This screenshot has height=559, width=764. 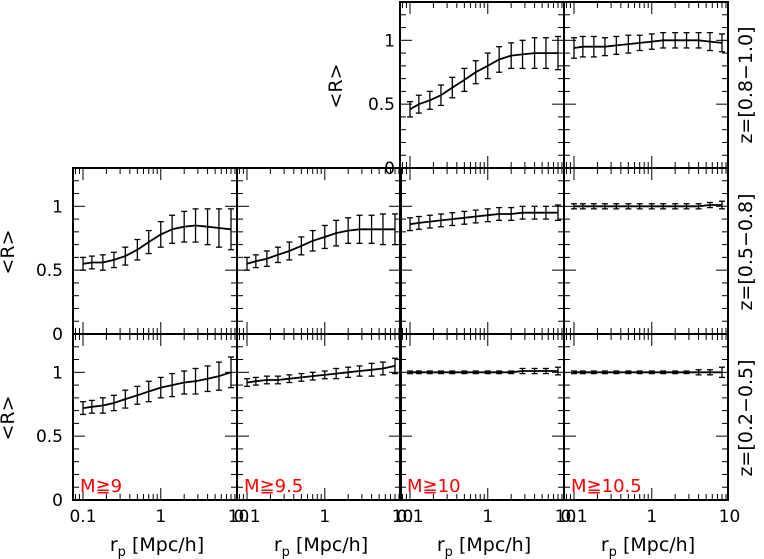 What do you see at coordinates (155, 417) in the screenshot?
I see `panel-r2-c0: M≧9` at bounding box center [155, 417].